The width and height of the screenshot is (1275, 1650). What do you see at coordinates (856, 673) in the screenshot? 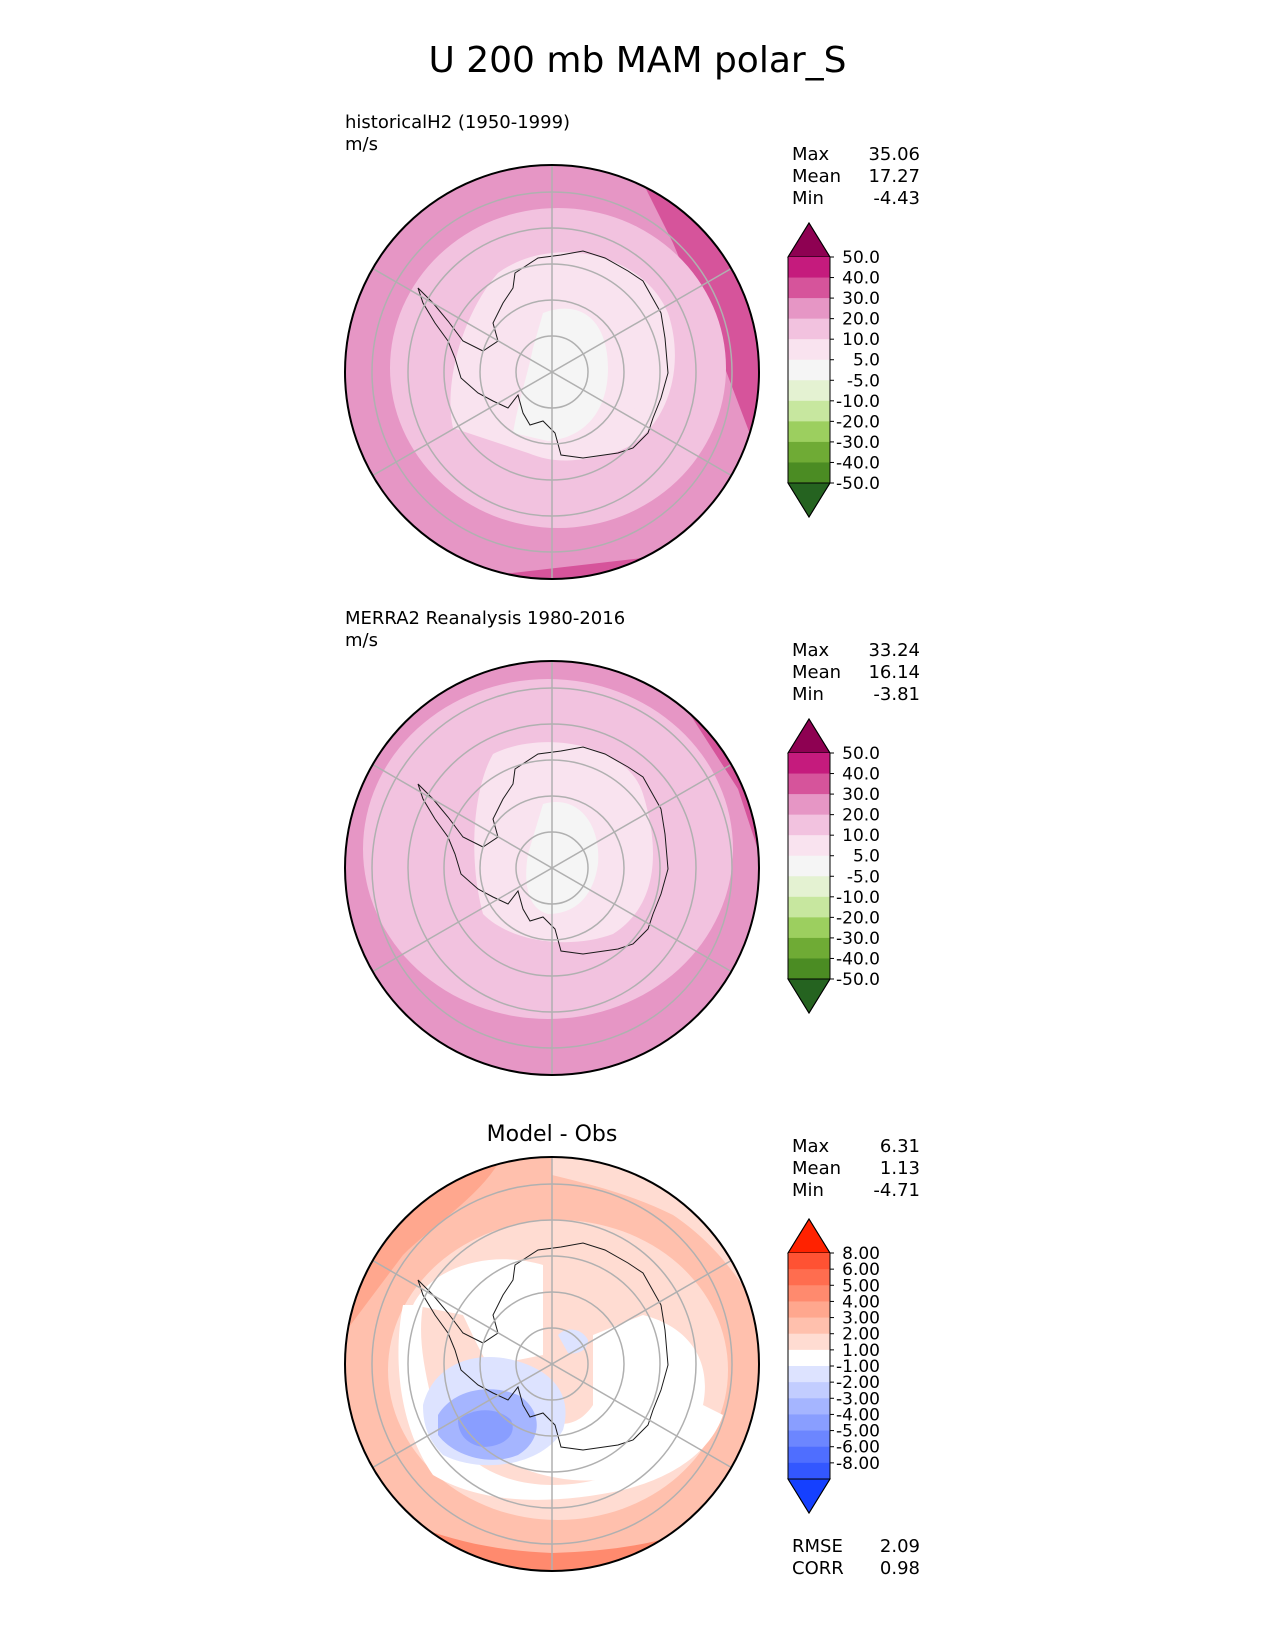
I see `panel-2-stats: Max 33.24 Mean 16.14 Min -3.81` at bounding box center [856, 673].